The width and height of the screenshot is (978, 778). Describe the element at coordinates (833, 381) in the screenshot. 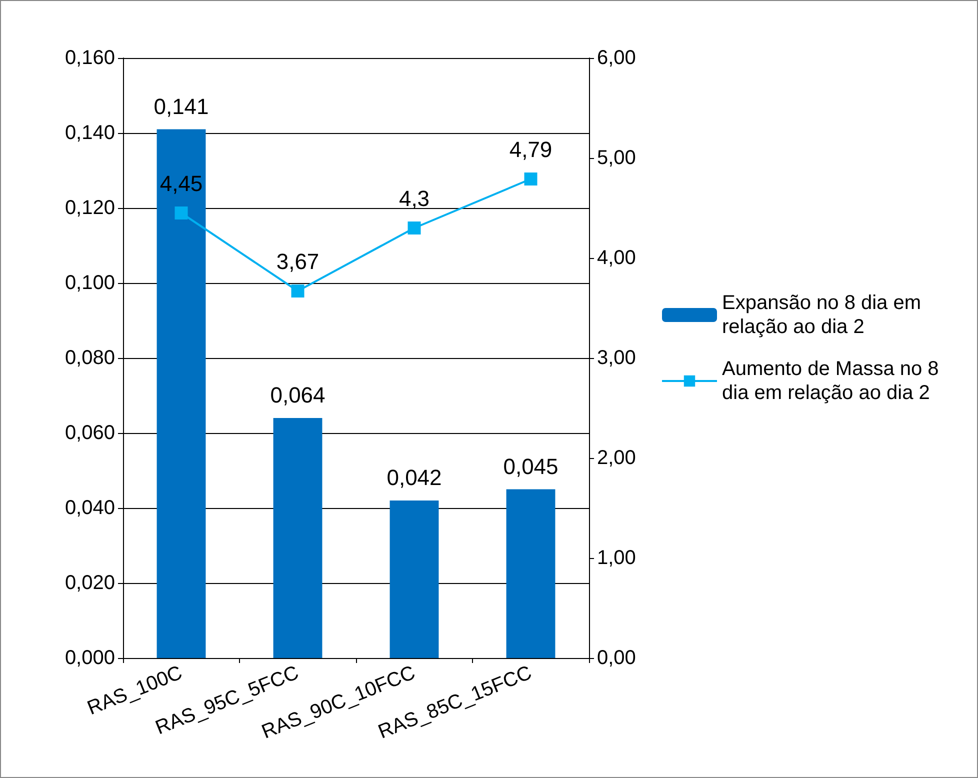

I see `legend-label: Aumento de Massa no 8 dia em relação ao dia 2` at that location.